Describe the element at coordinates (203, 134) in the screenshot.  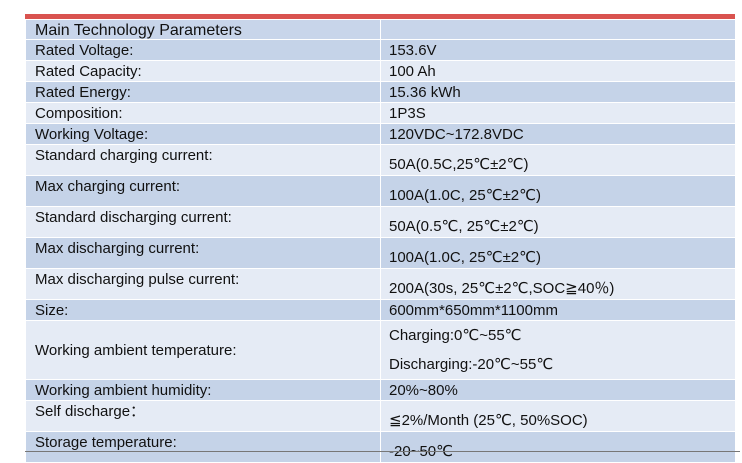
I see `row-label: Working Voltage:` at that location.